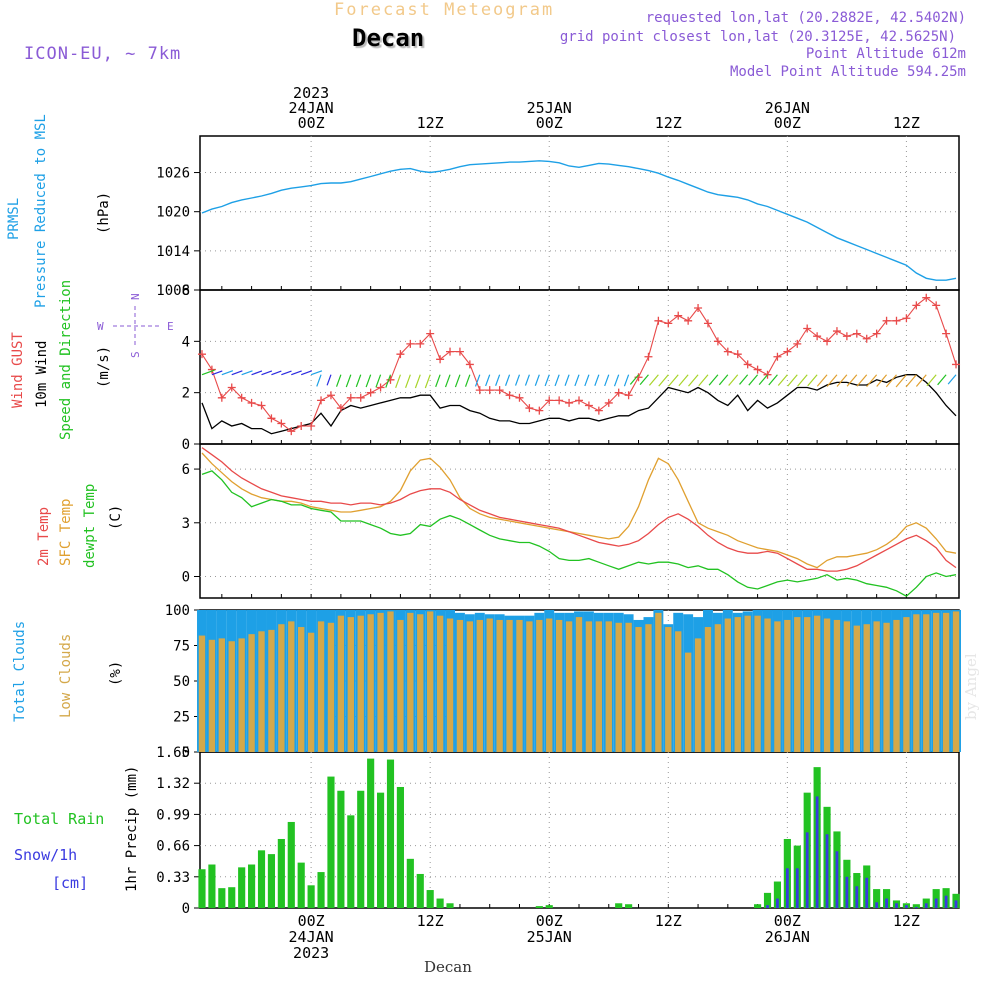 The image size is (1000, 1000). Describe the element at coordinates (448, 967) in the screenshot. I see `footer-location: Decan` at that location.